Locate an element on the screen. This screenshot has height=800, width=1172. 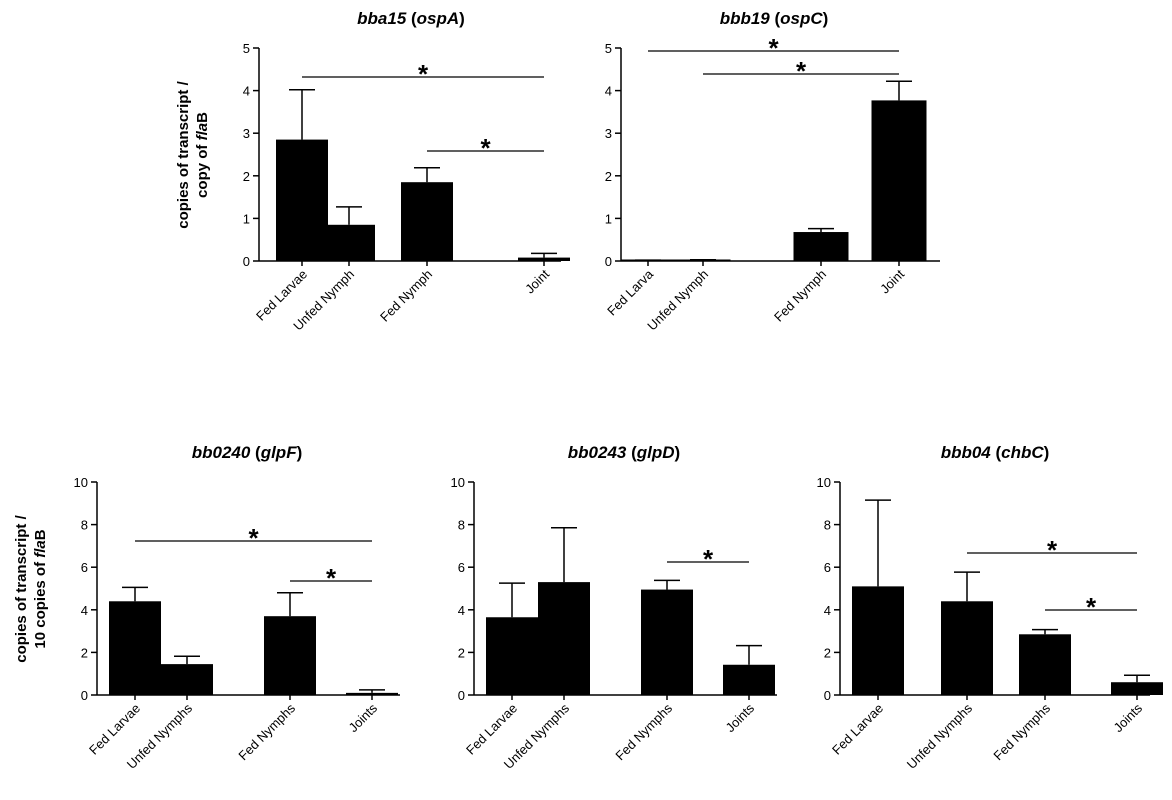
title-protein: glpF is located at coordinates (278, 452).